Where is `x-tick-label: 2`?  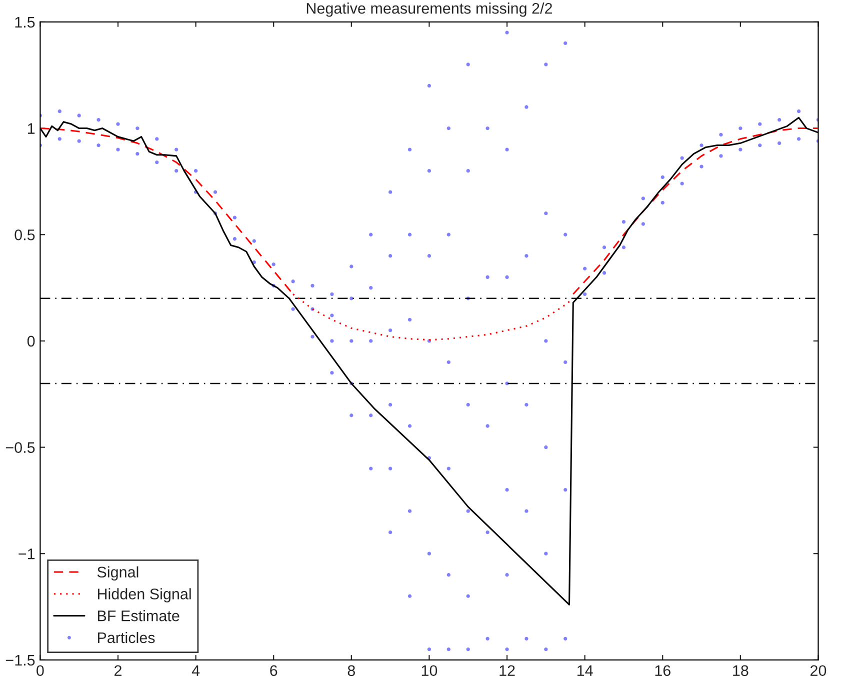
x-tick-label: 2 is located at coordinates (118, 670).